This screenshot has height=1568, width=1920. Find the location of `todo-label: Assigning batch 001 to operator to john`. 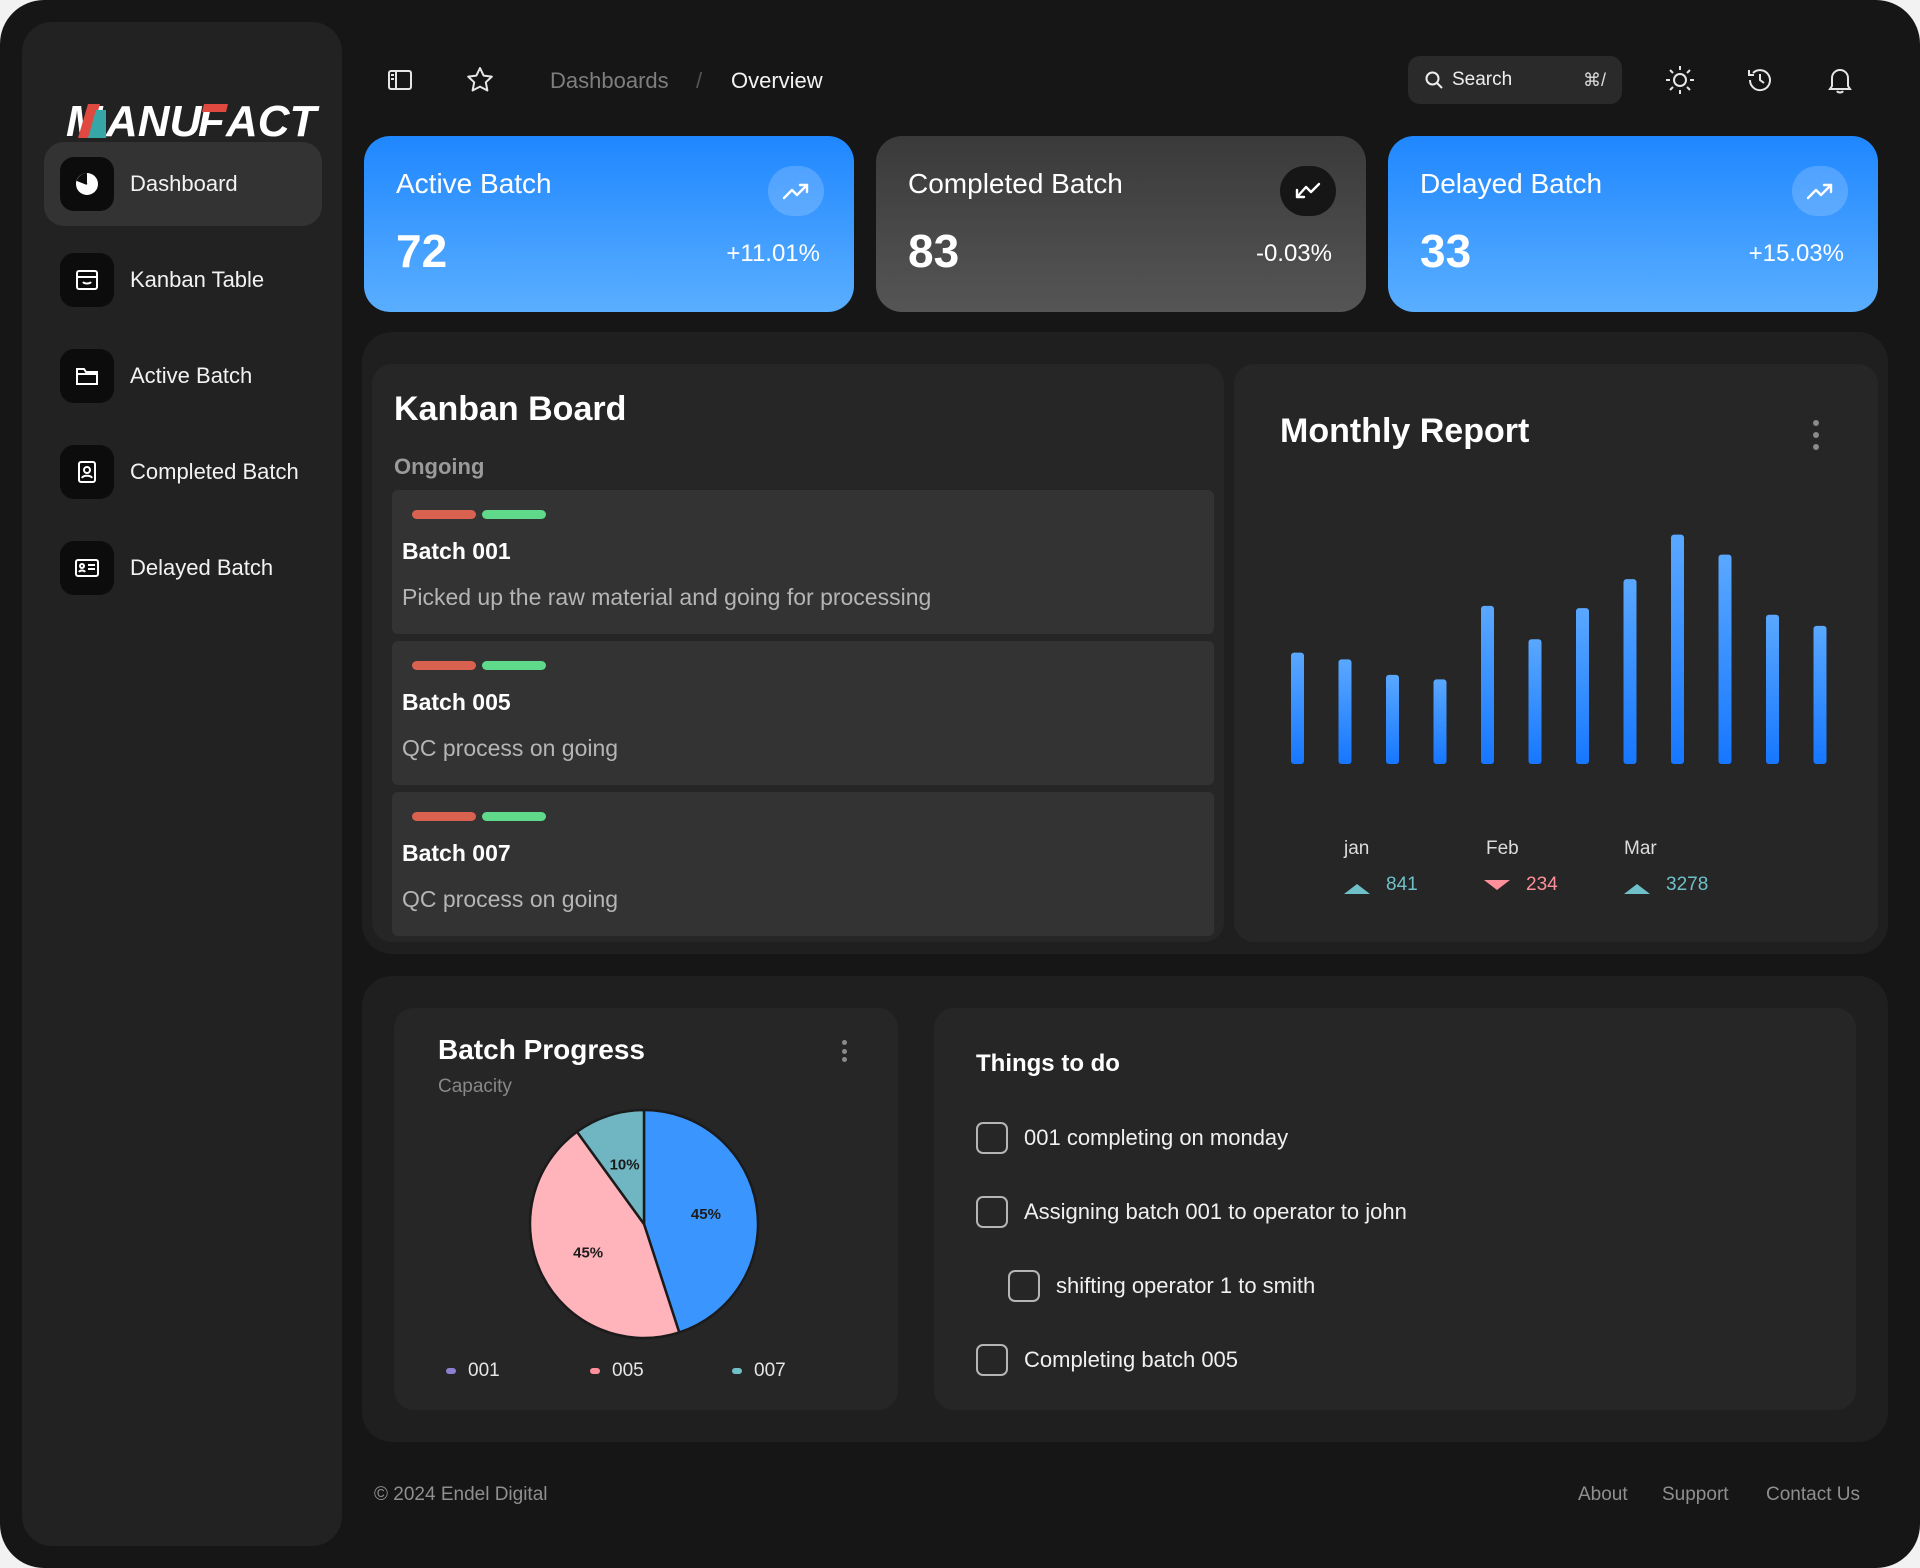

todo-label: Assigning batch 001 to operator to john is located at coordinates (1215, 1211).